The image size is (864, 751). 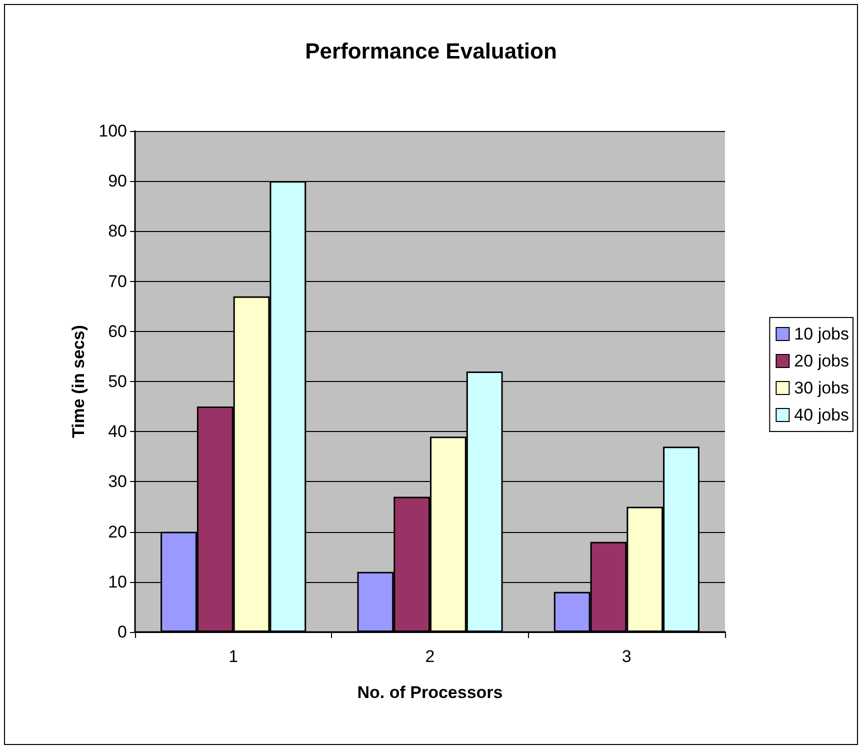 I want to click on x-tick-label: 2, so click(x=430, y=656).